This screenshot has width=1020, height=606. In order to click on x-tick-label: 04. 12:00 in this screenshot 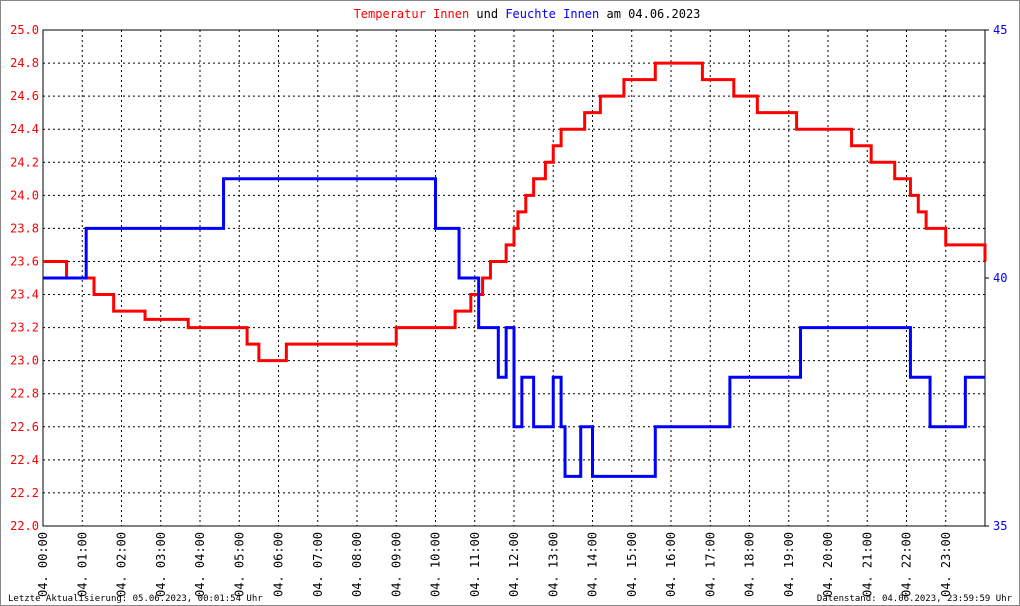, I will do `click(514, 564)`.